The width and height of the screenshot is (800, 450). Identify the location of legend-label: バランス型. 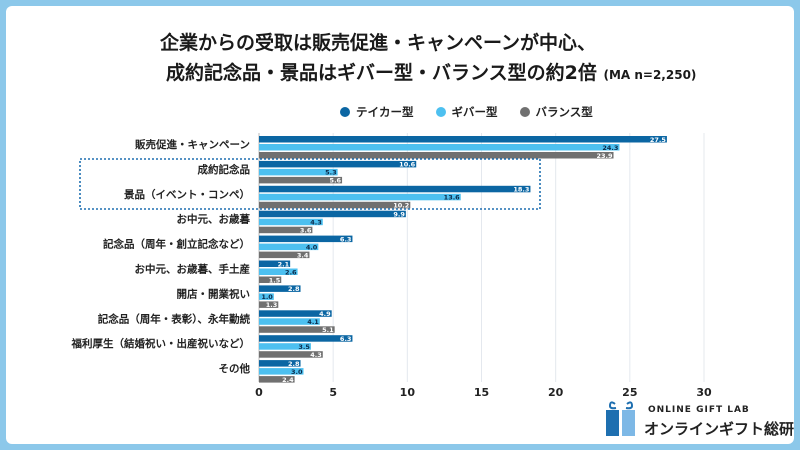
(564, 112).